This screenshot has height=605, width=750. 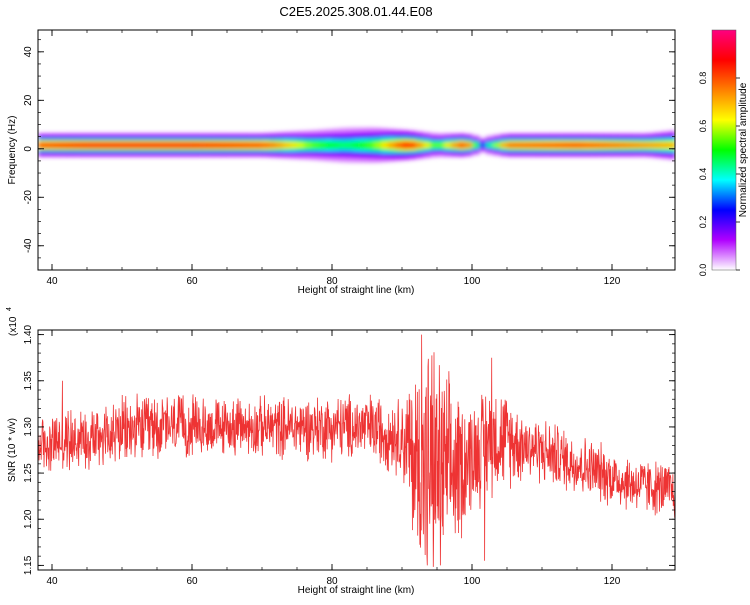 What do you see at coordinates (28, 565) in the screenshot?
I see `y-tick-label: 1.15` at bounding box center [28, 565].